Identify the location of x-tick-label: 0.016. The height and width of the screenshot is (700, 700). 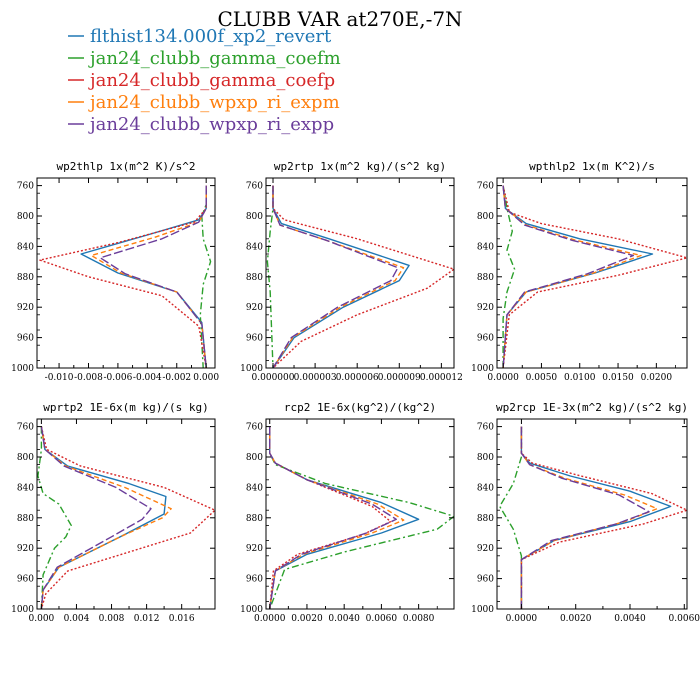
(182, 619).